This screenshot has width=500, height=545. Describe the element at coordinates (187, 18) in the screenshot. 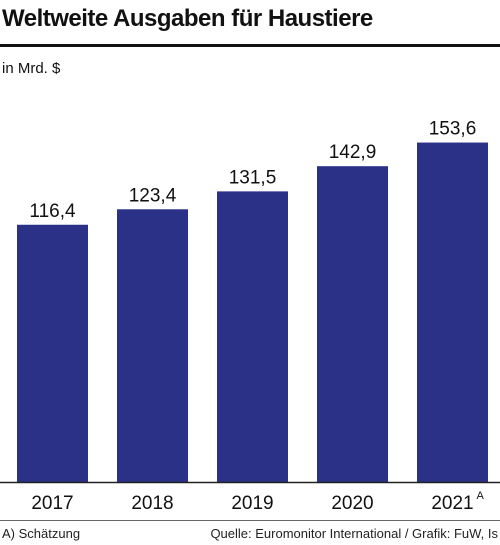

I see `chart-title: Weltweite Ausgaben für Haustiere` at that location.